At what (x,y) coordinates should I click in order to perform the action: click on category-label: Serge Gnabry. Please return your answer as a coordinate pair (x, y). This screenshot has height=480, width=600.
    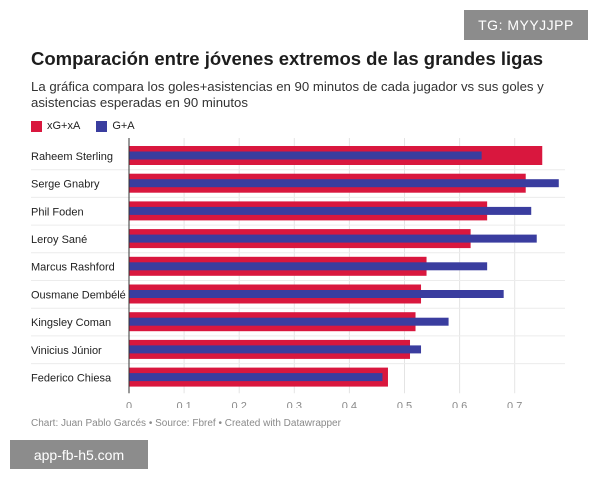
    Looking at the image, I should click on (65, 185).